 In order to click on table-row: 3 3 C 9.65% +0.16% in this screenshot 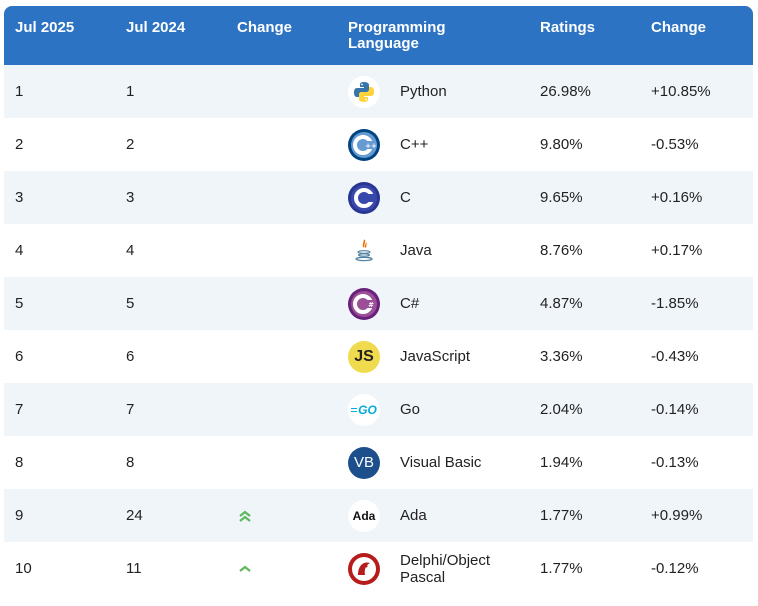, I will do `click(378, 197)`.